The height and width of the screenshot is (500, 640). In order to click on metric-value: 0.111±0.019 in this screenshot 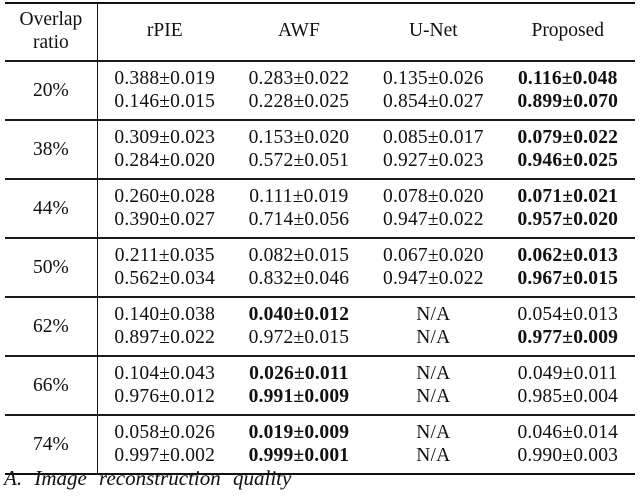, I will do `click(299, 196)`.